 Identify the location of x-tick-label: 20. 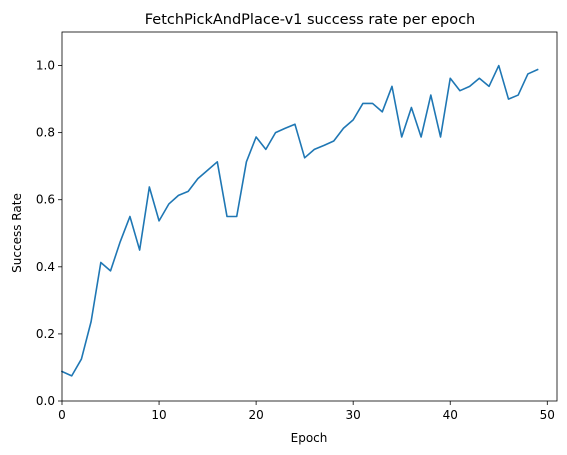
(255, 415).